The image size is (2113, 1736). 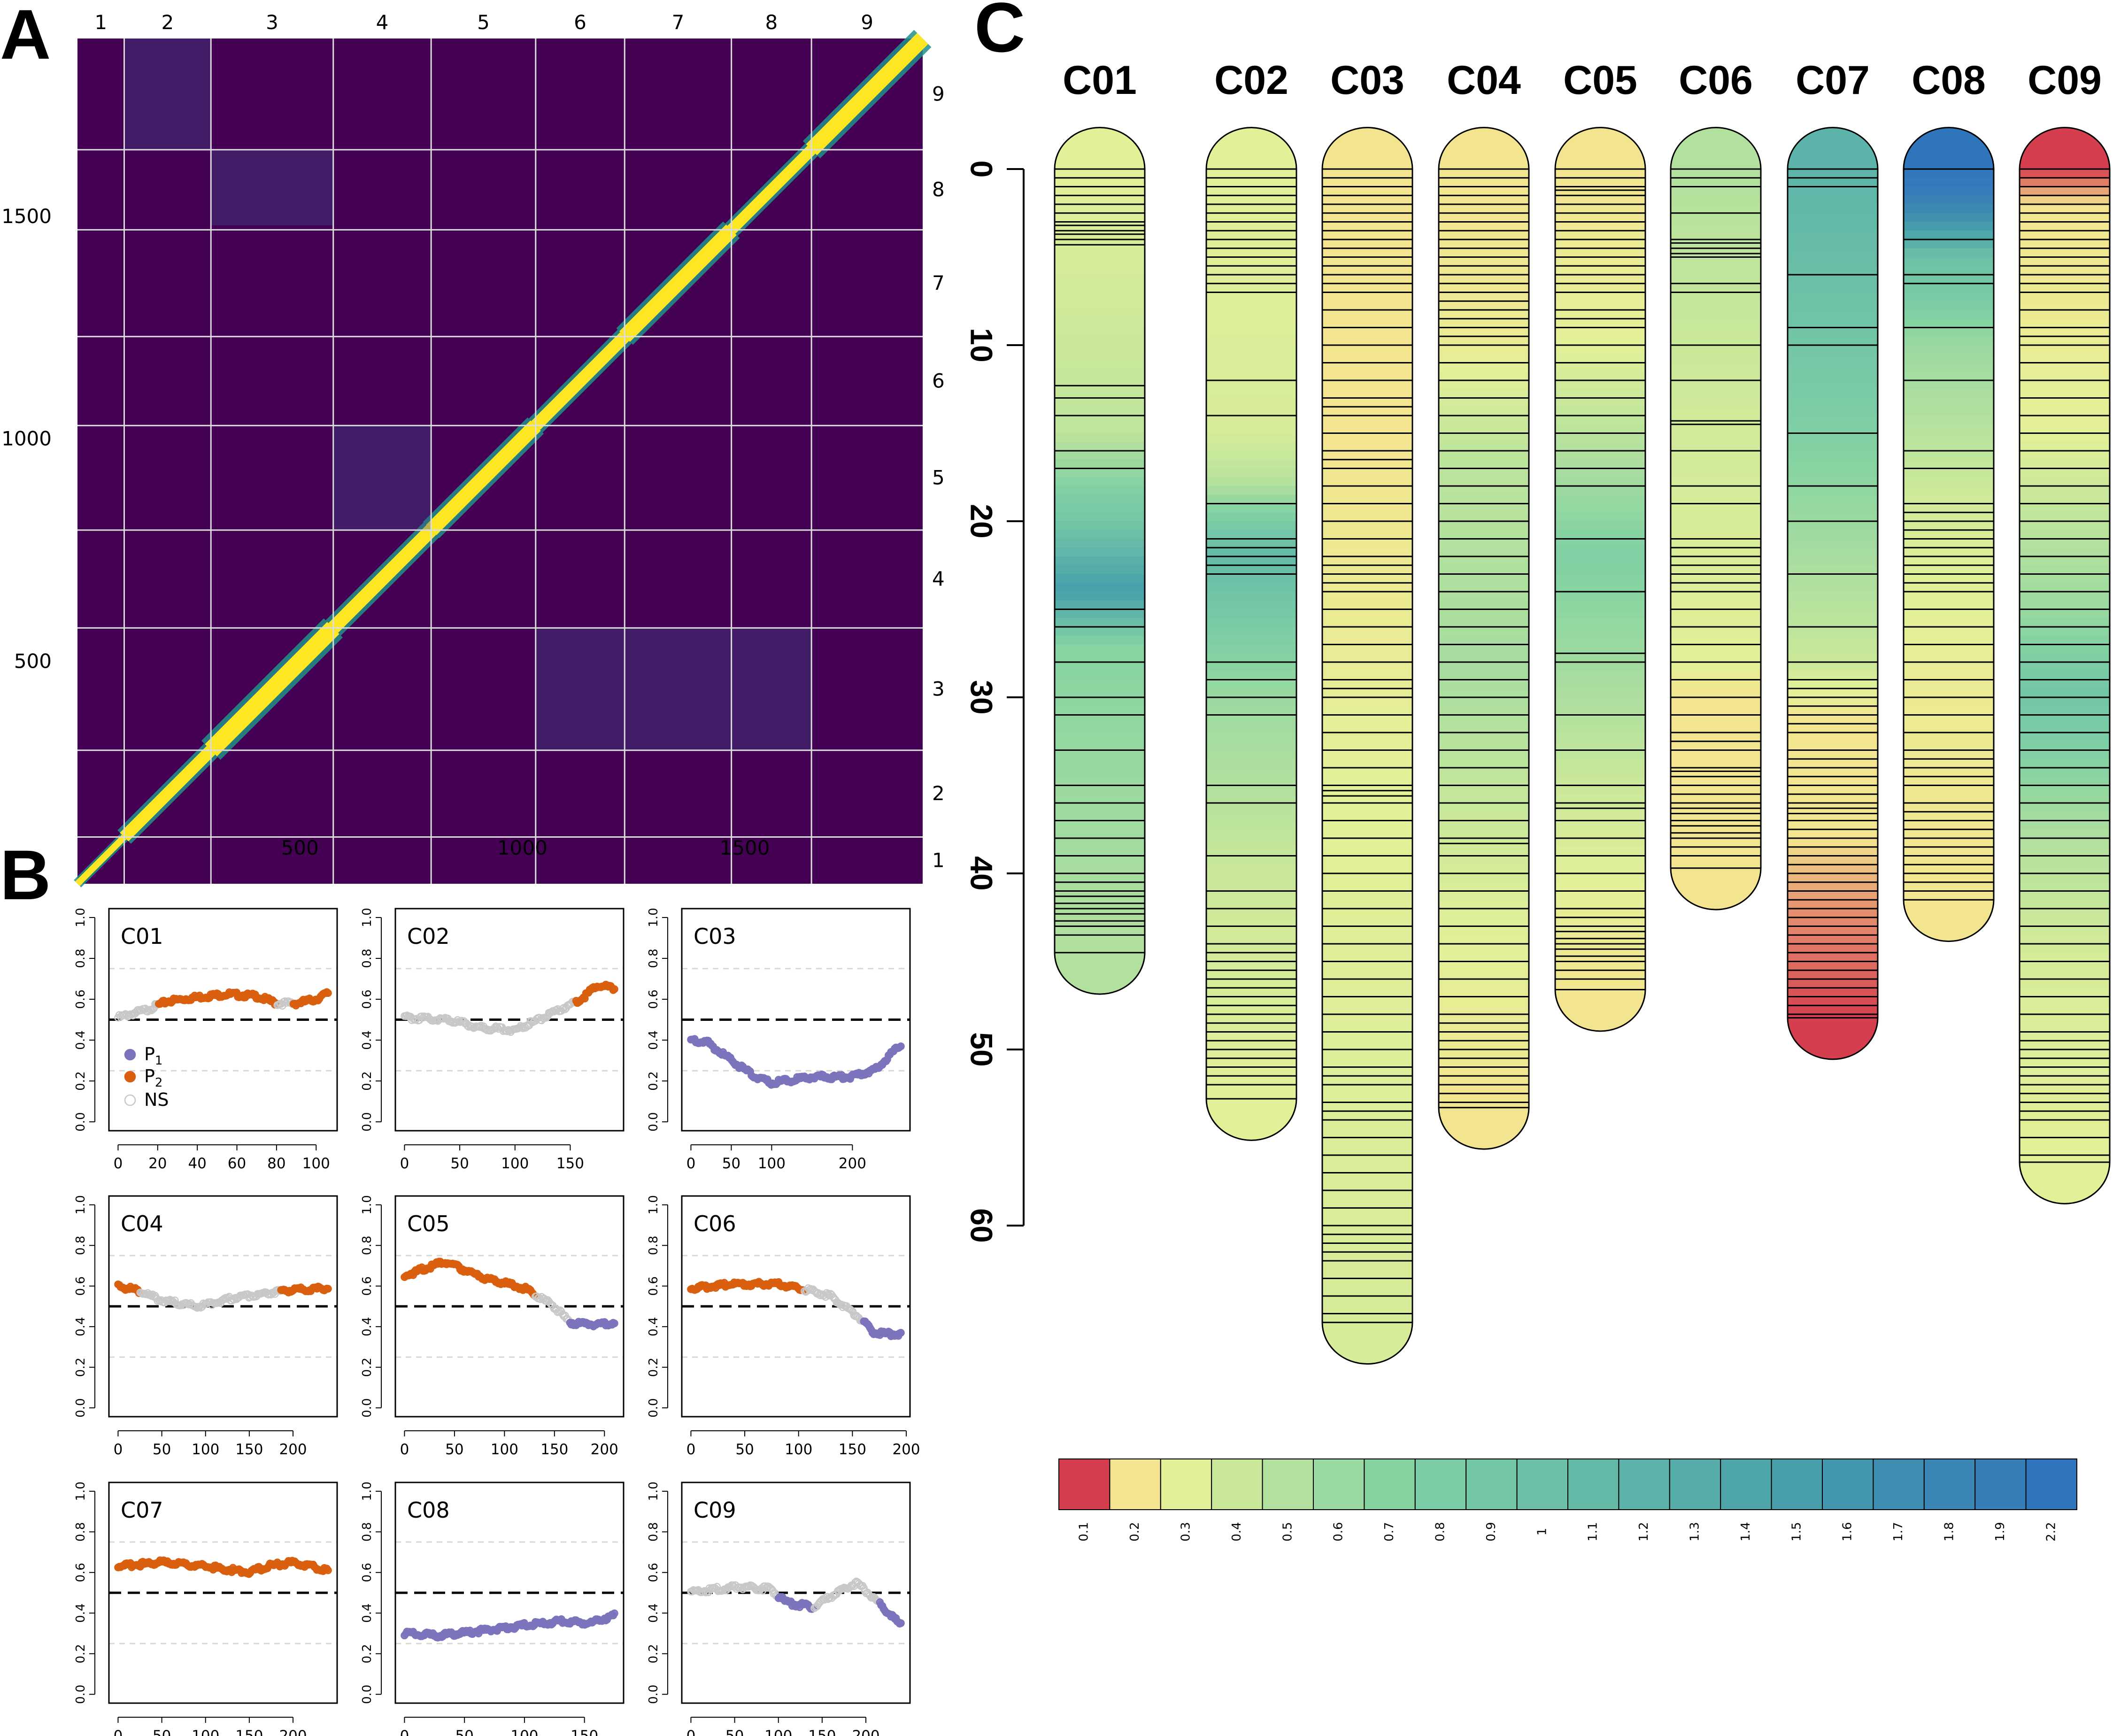 I want to click on heatmap-chromosome-label-top: 4, so click(x=383, y=22).